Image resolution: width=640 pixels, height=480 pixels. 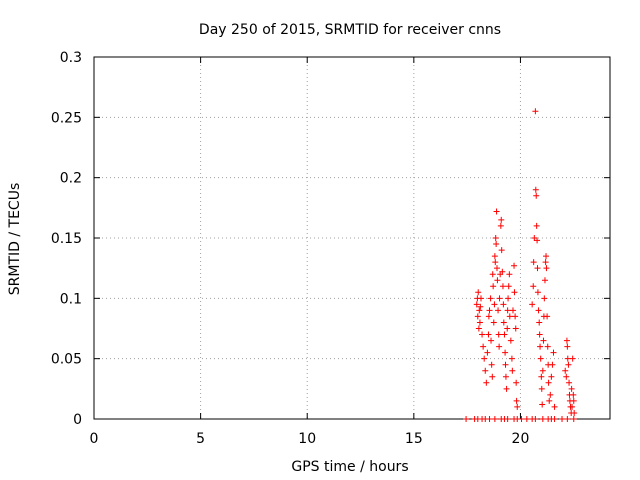 I want to click on x-tick-labels: 0 5 10 15 20, so click(x=310, y=439).